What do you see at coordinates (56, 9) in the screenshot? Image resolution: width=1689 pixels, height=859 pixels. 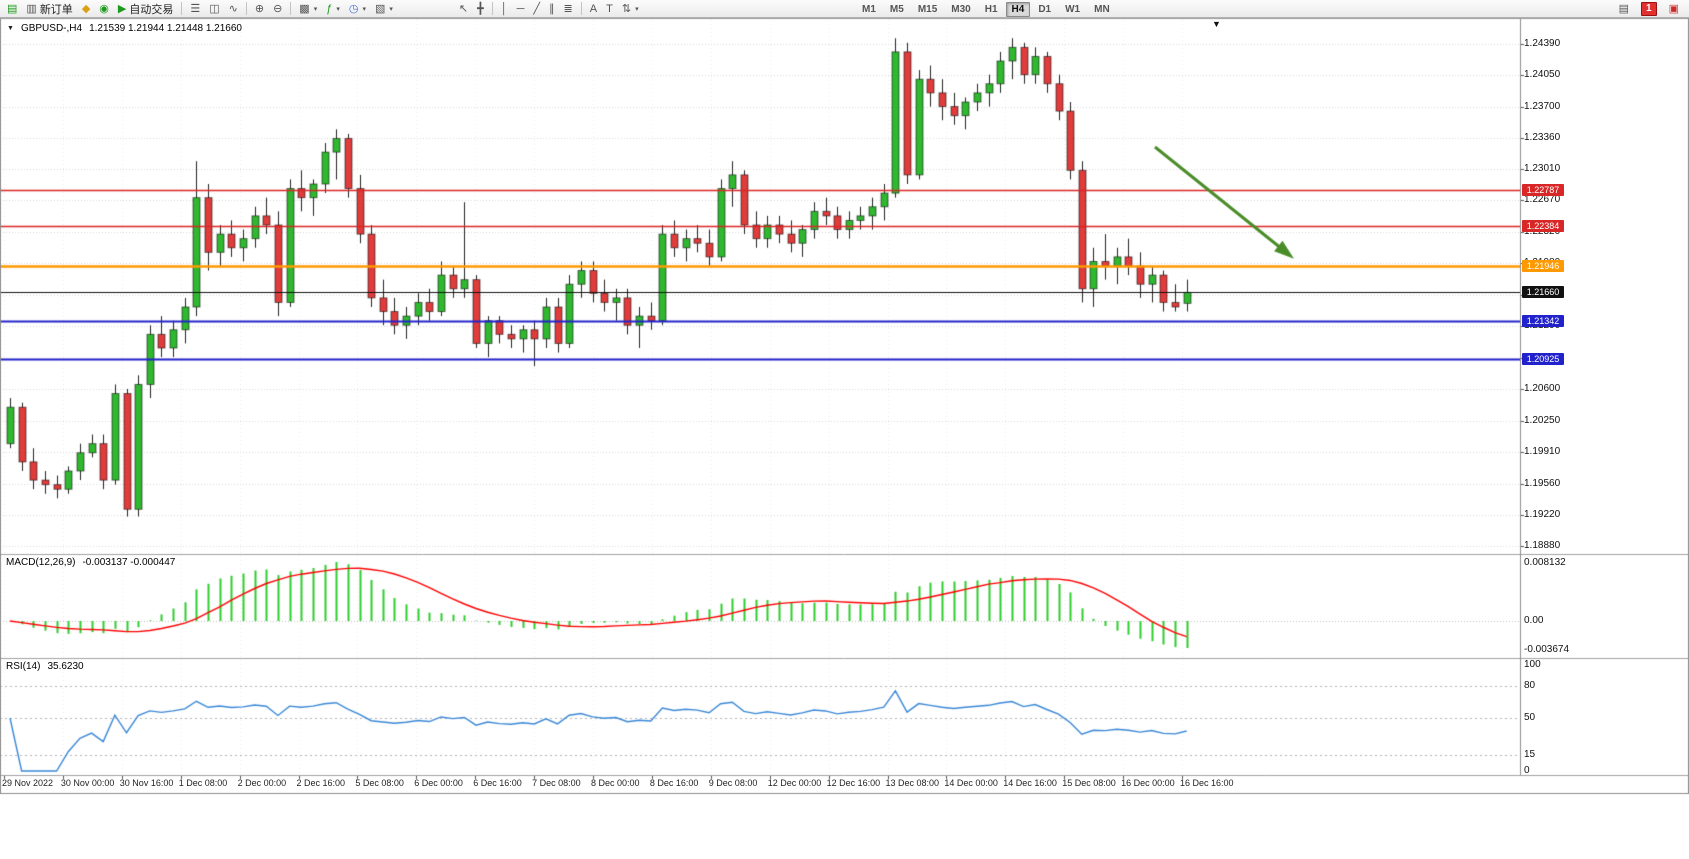 I see `new-order-label: 新订单` at bounding box center [56, 9].